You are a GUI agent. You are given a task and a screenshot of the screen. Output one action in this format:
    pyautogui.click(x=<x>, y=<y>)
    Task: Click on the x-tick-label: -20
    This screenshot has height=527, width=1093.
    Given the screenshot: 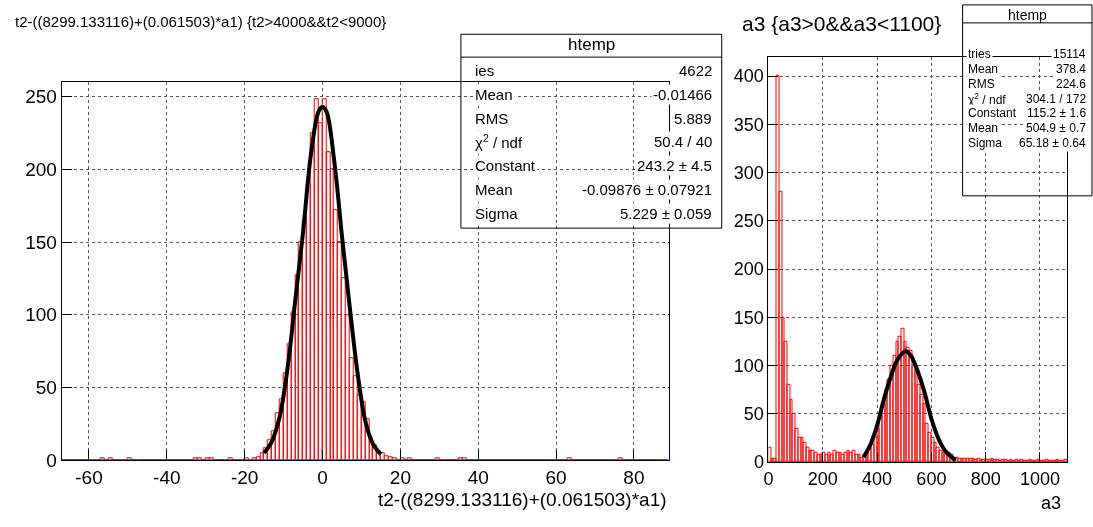 What is the action you would take?
    pyautogui.click(x=244, y=477)
    